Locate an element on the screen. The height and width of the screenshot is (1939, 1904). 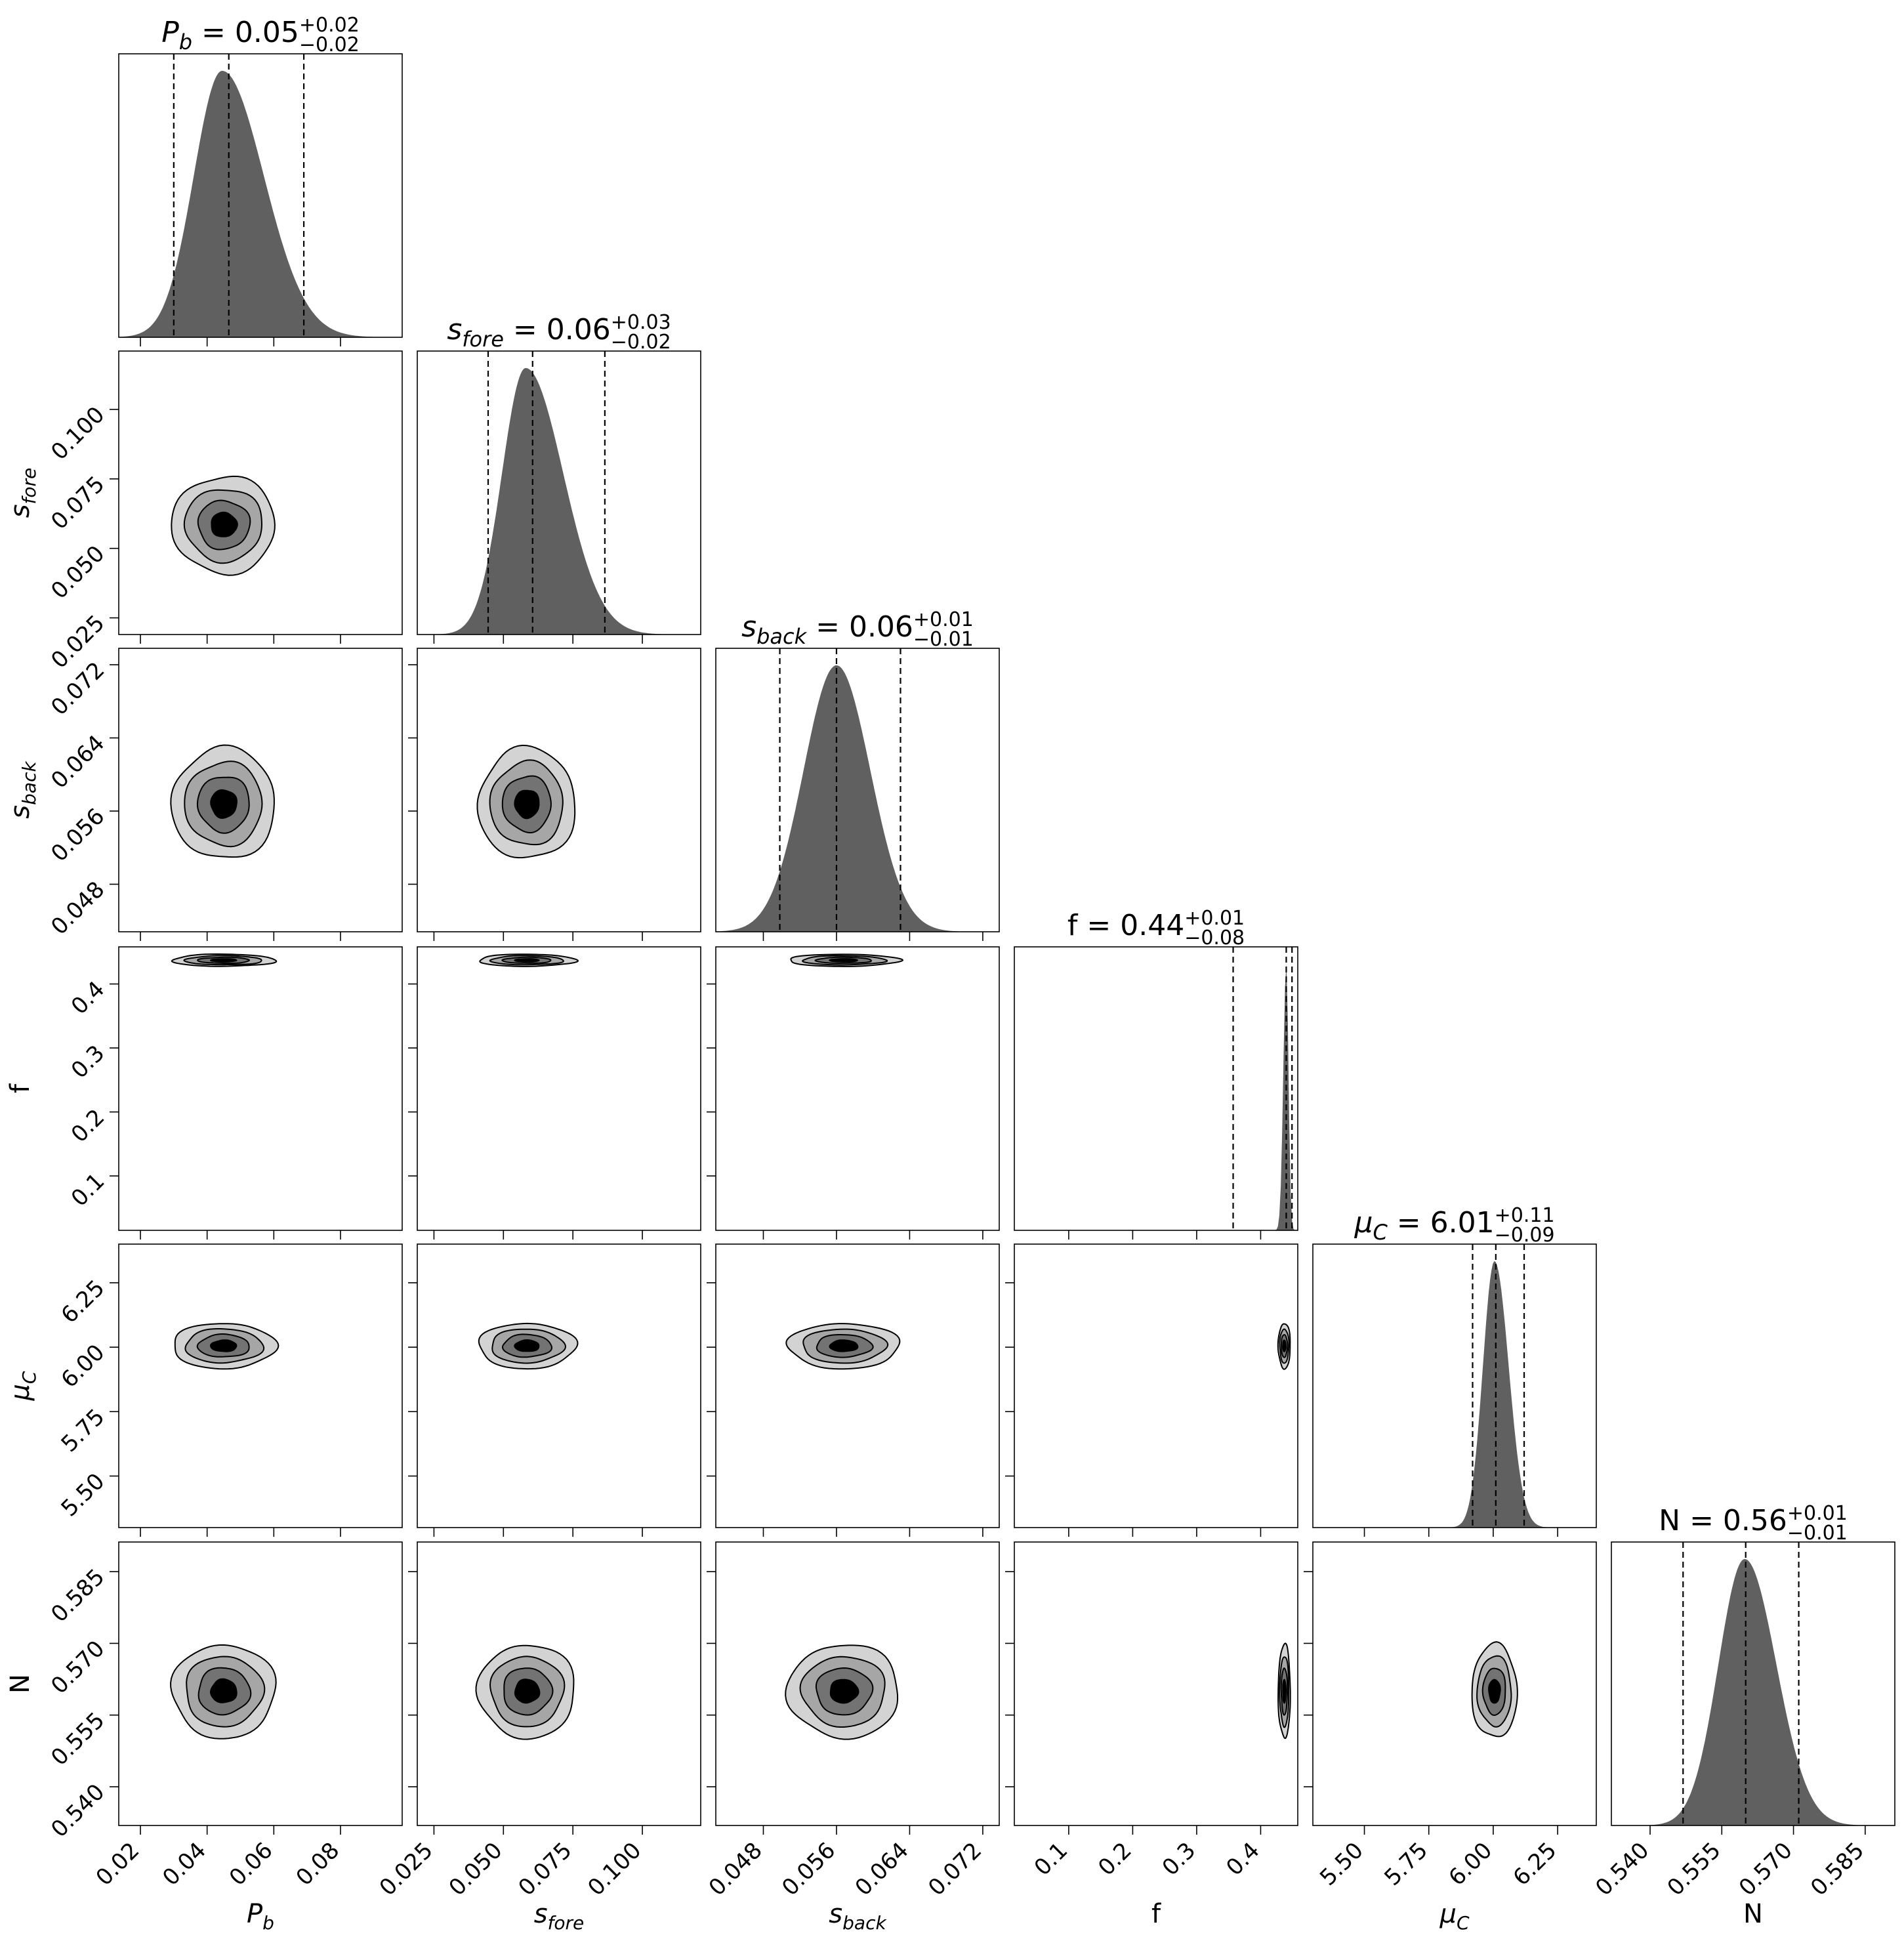
xtick-label-pb-3: 0.08 is located at coordinates (318, 1864).